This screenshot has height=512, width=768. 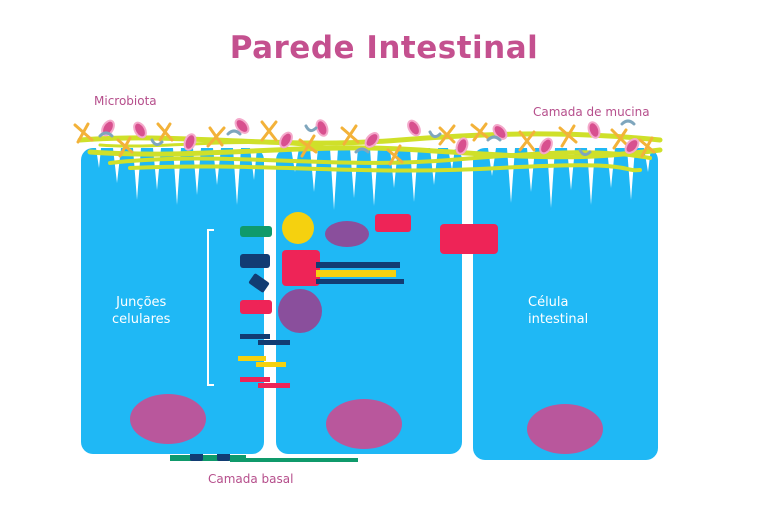 I want to click on microbiota-label: Microbiota, so click(x=125, y=101).